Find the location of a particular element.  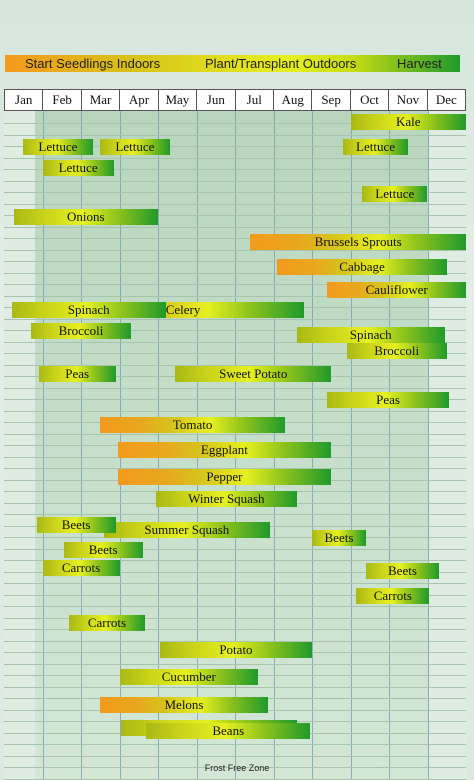

month-label-nov: Nov is located at coordinates (408, 100).